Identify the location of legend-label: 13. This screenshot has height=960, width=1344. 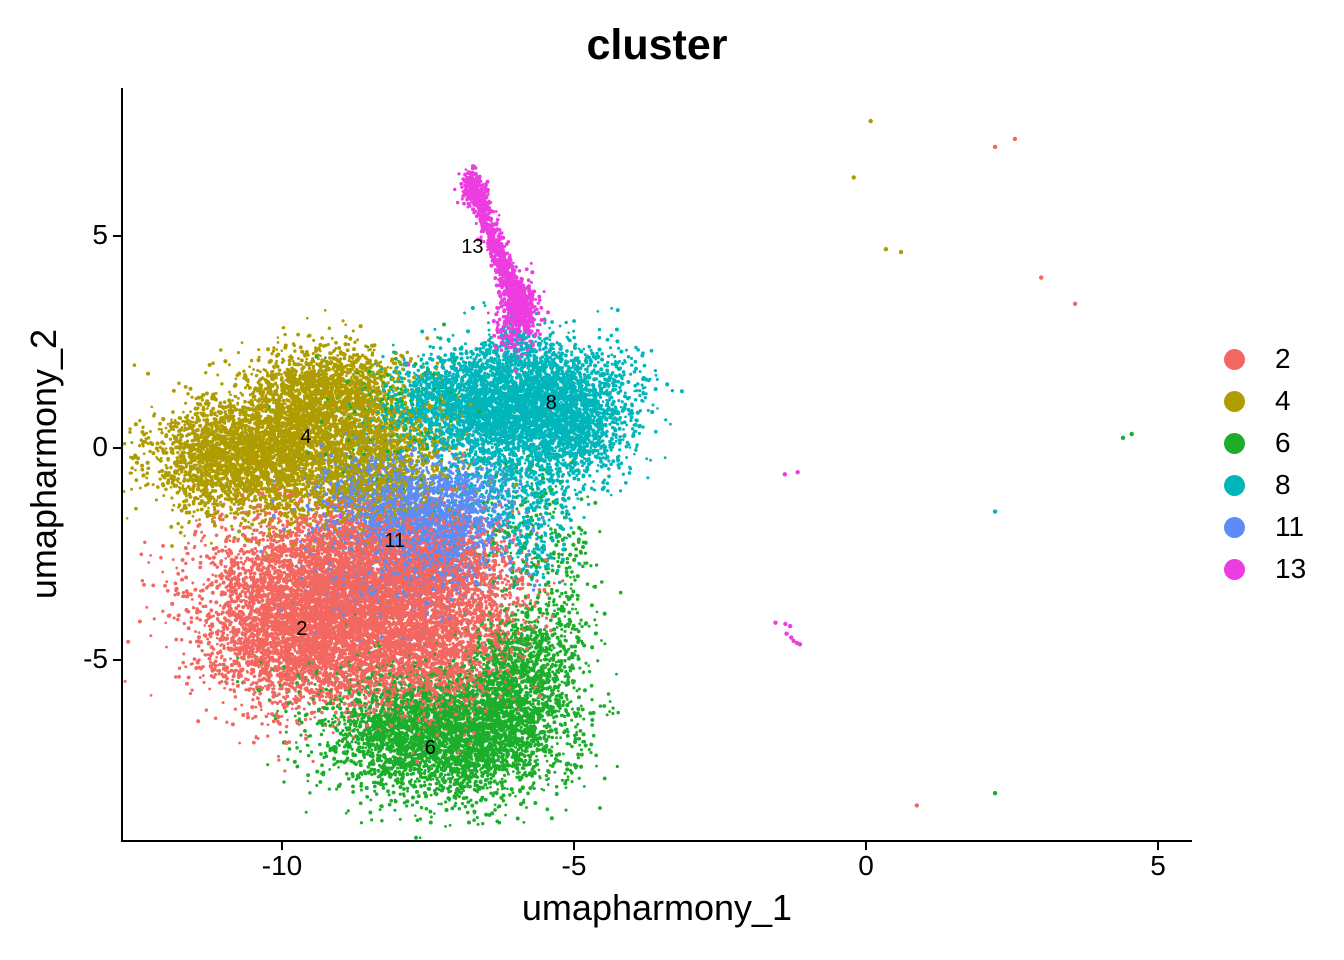
(1291, 568).